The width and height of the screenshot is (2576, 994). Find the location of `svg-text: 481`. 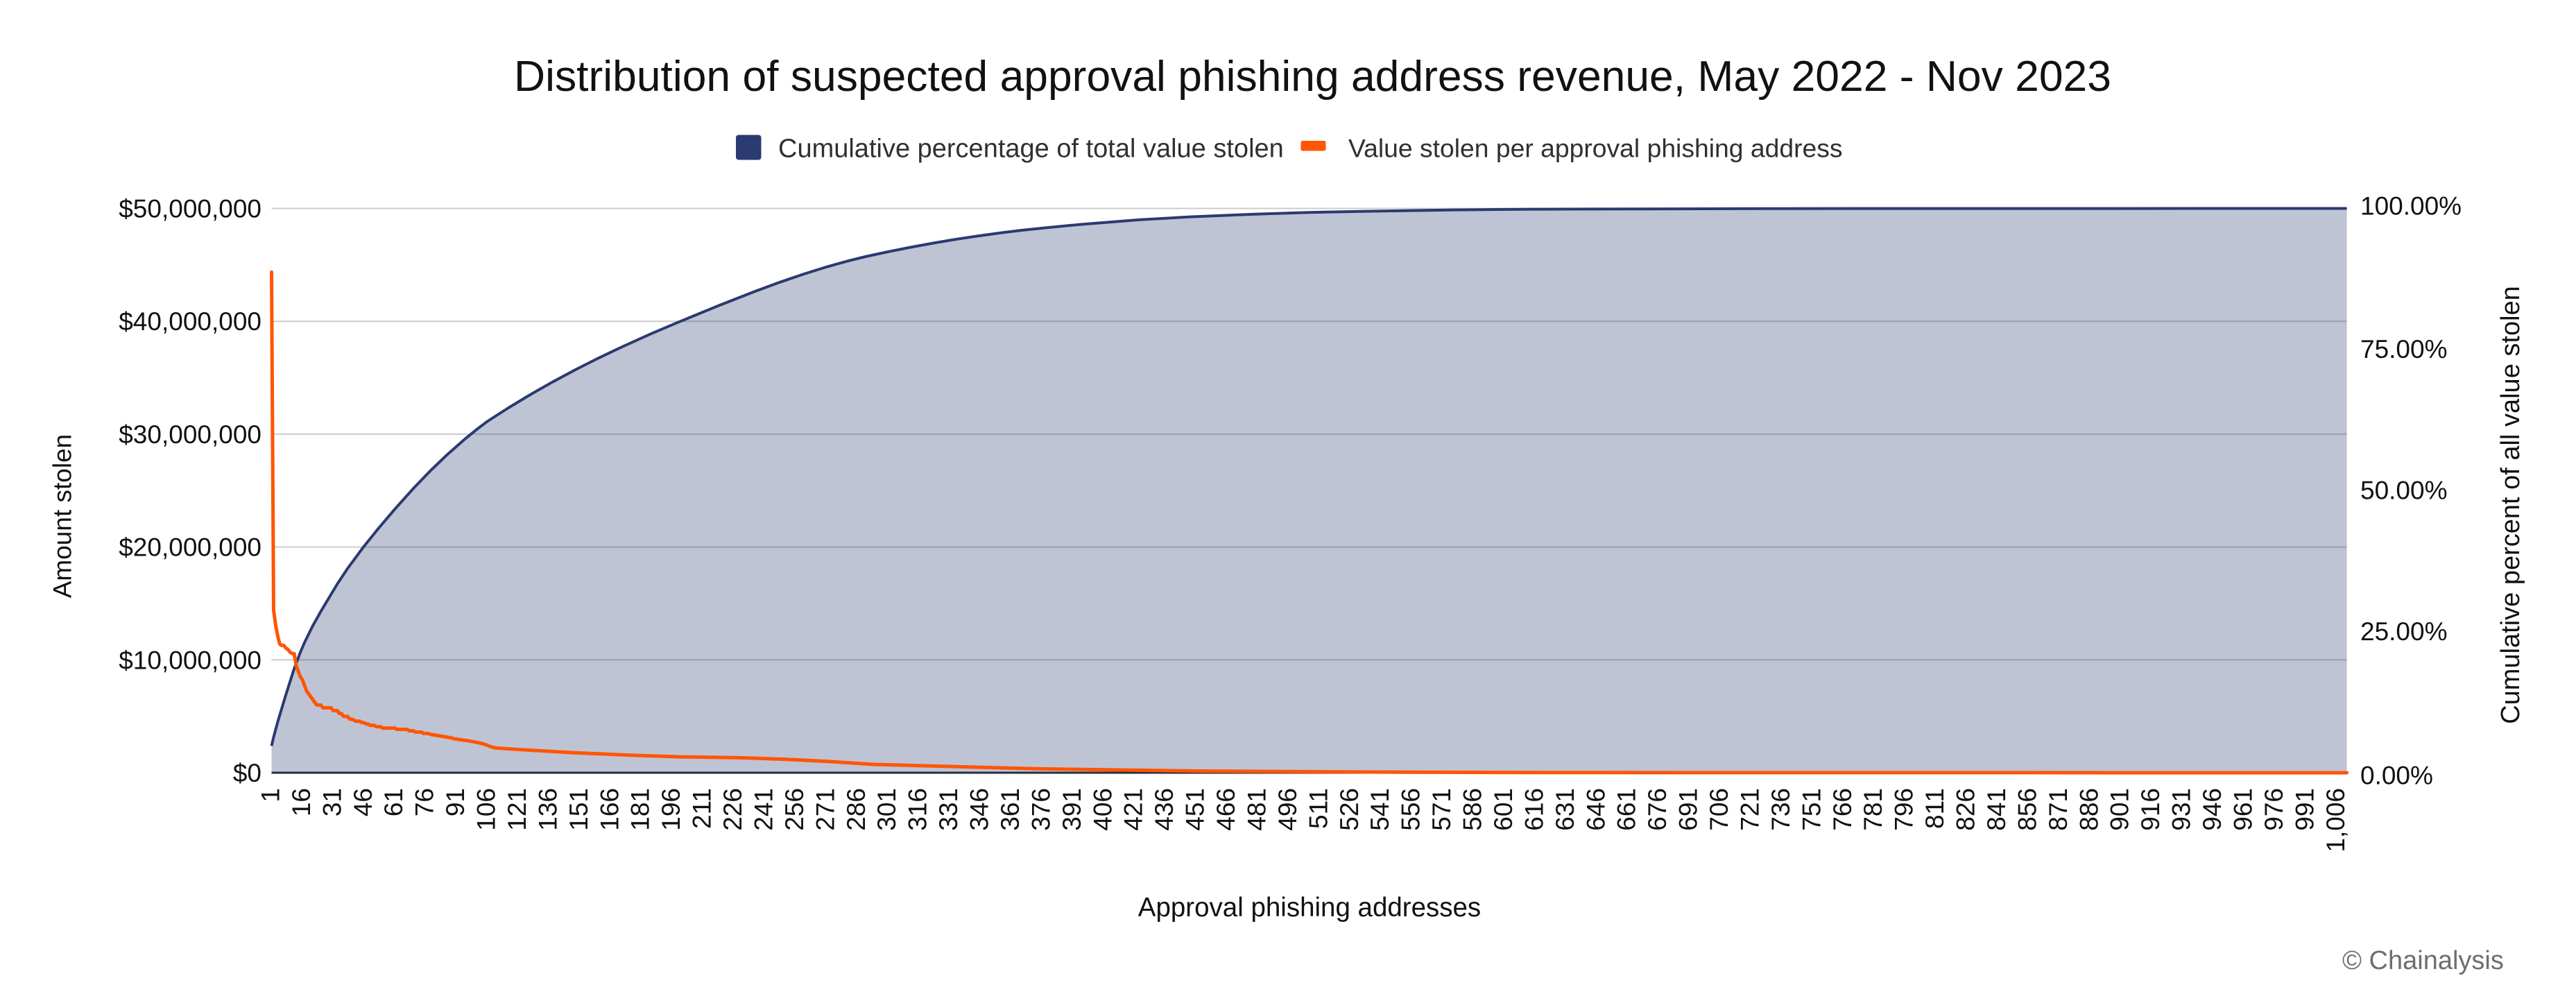

svg-text: 481 is located at coordinates (1257, 809).